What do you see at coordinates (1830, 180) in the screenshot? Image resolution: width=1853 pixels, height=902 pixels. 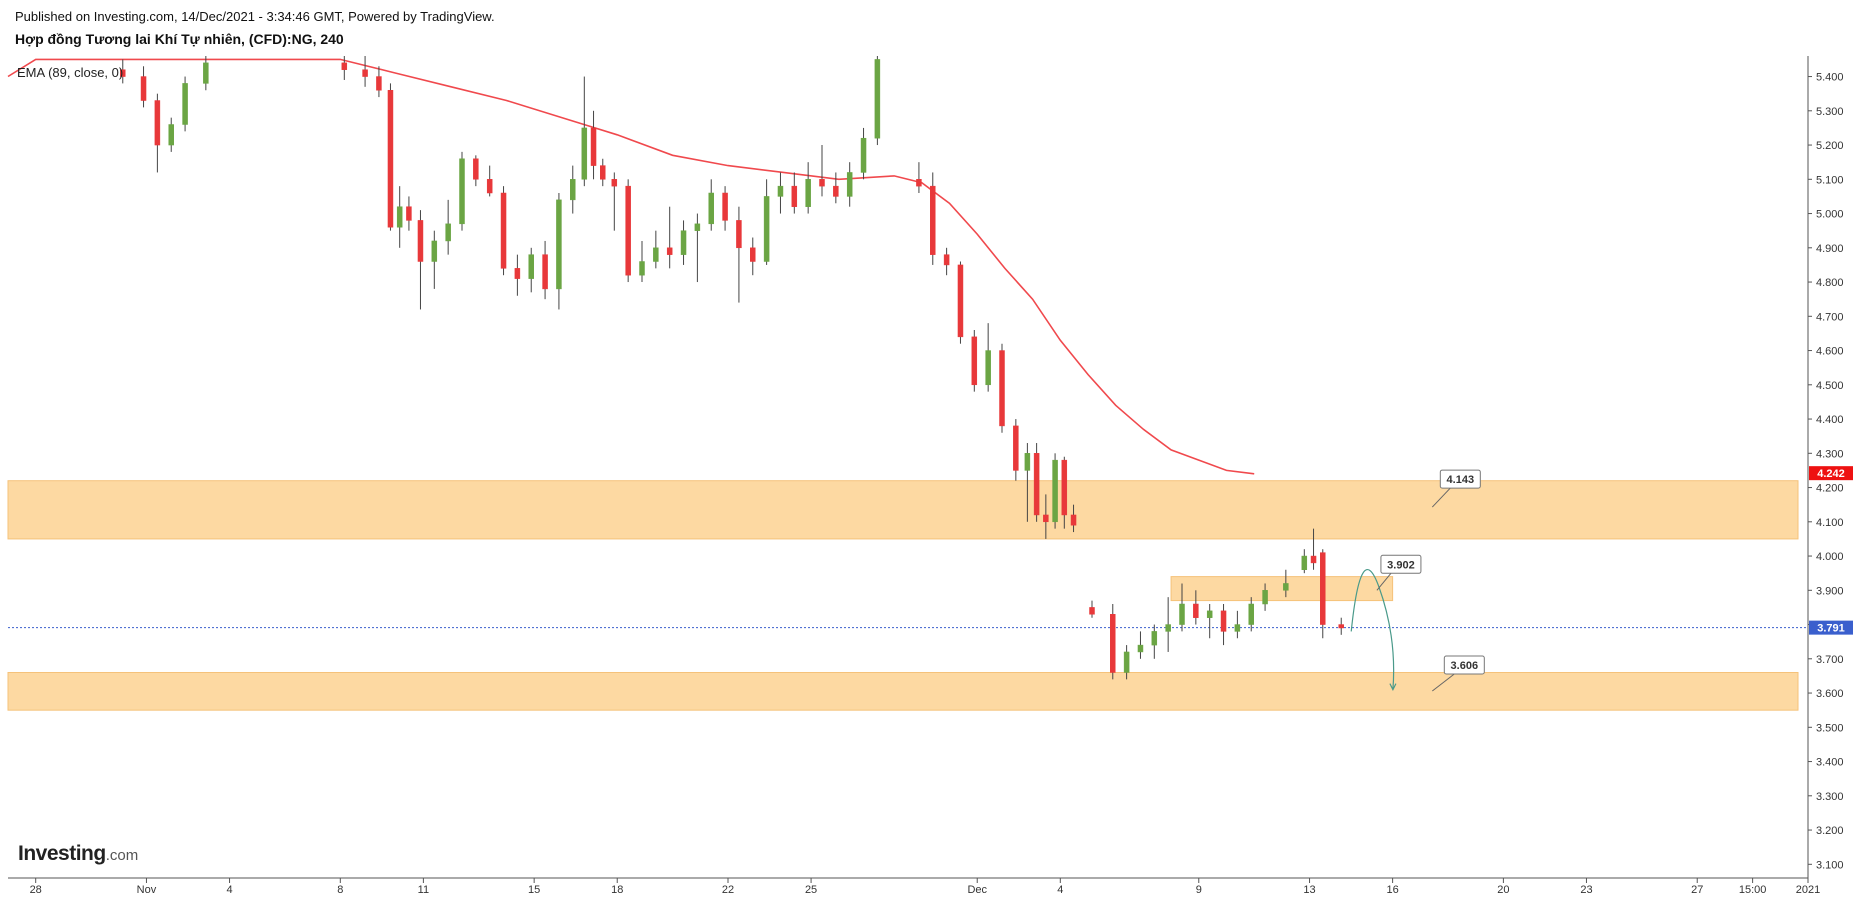 I see `y-tick-label: 5.100` at bounding box center [1830, 180].